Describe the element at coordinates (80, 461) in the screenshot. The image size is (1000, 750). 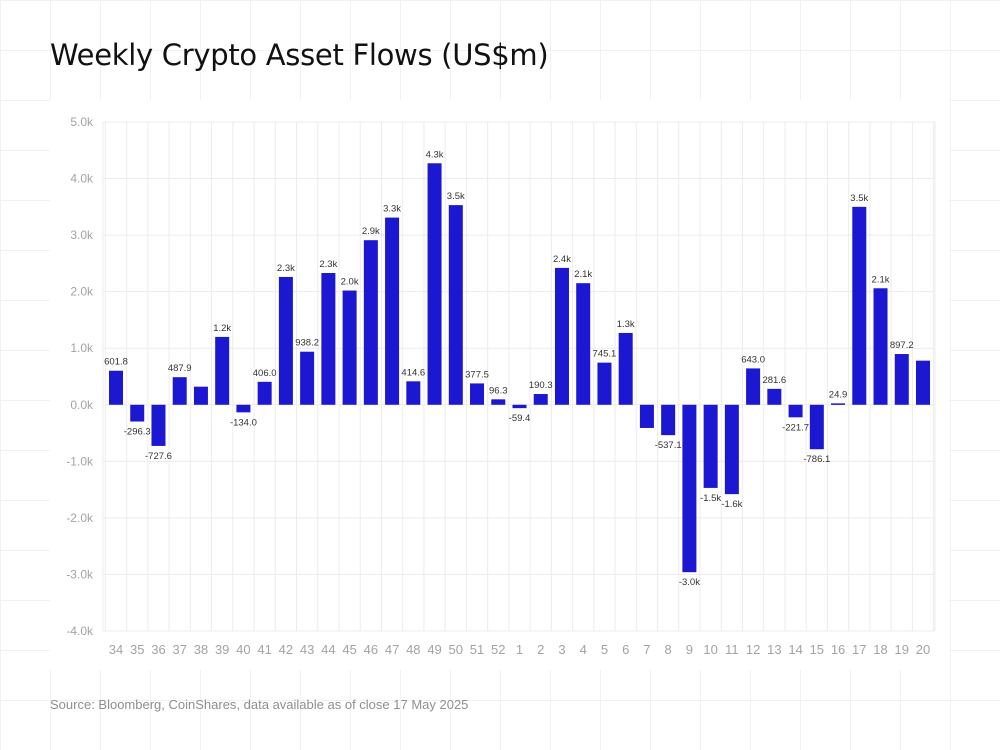
I see `y-tick-label: -1.0k` at that location.